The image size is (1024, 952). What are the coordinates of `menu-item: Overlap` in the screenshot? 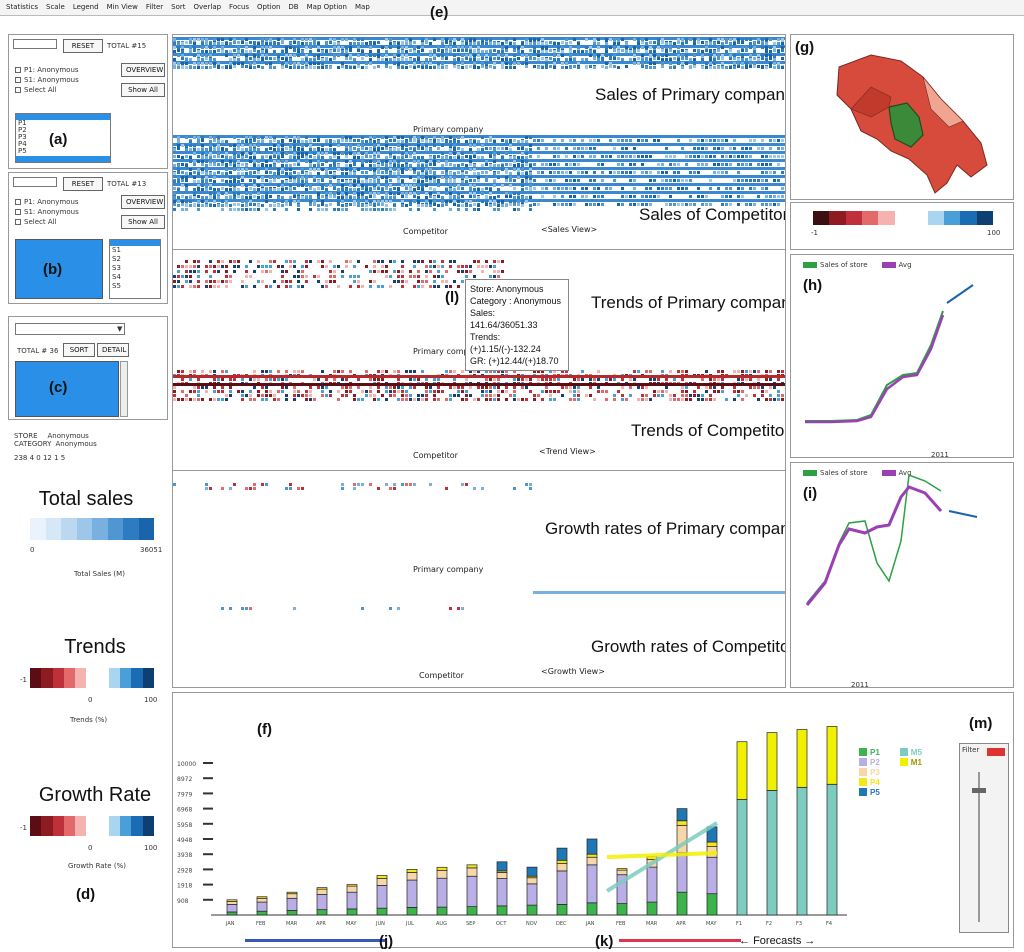 It's located at (207, 7).